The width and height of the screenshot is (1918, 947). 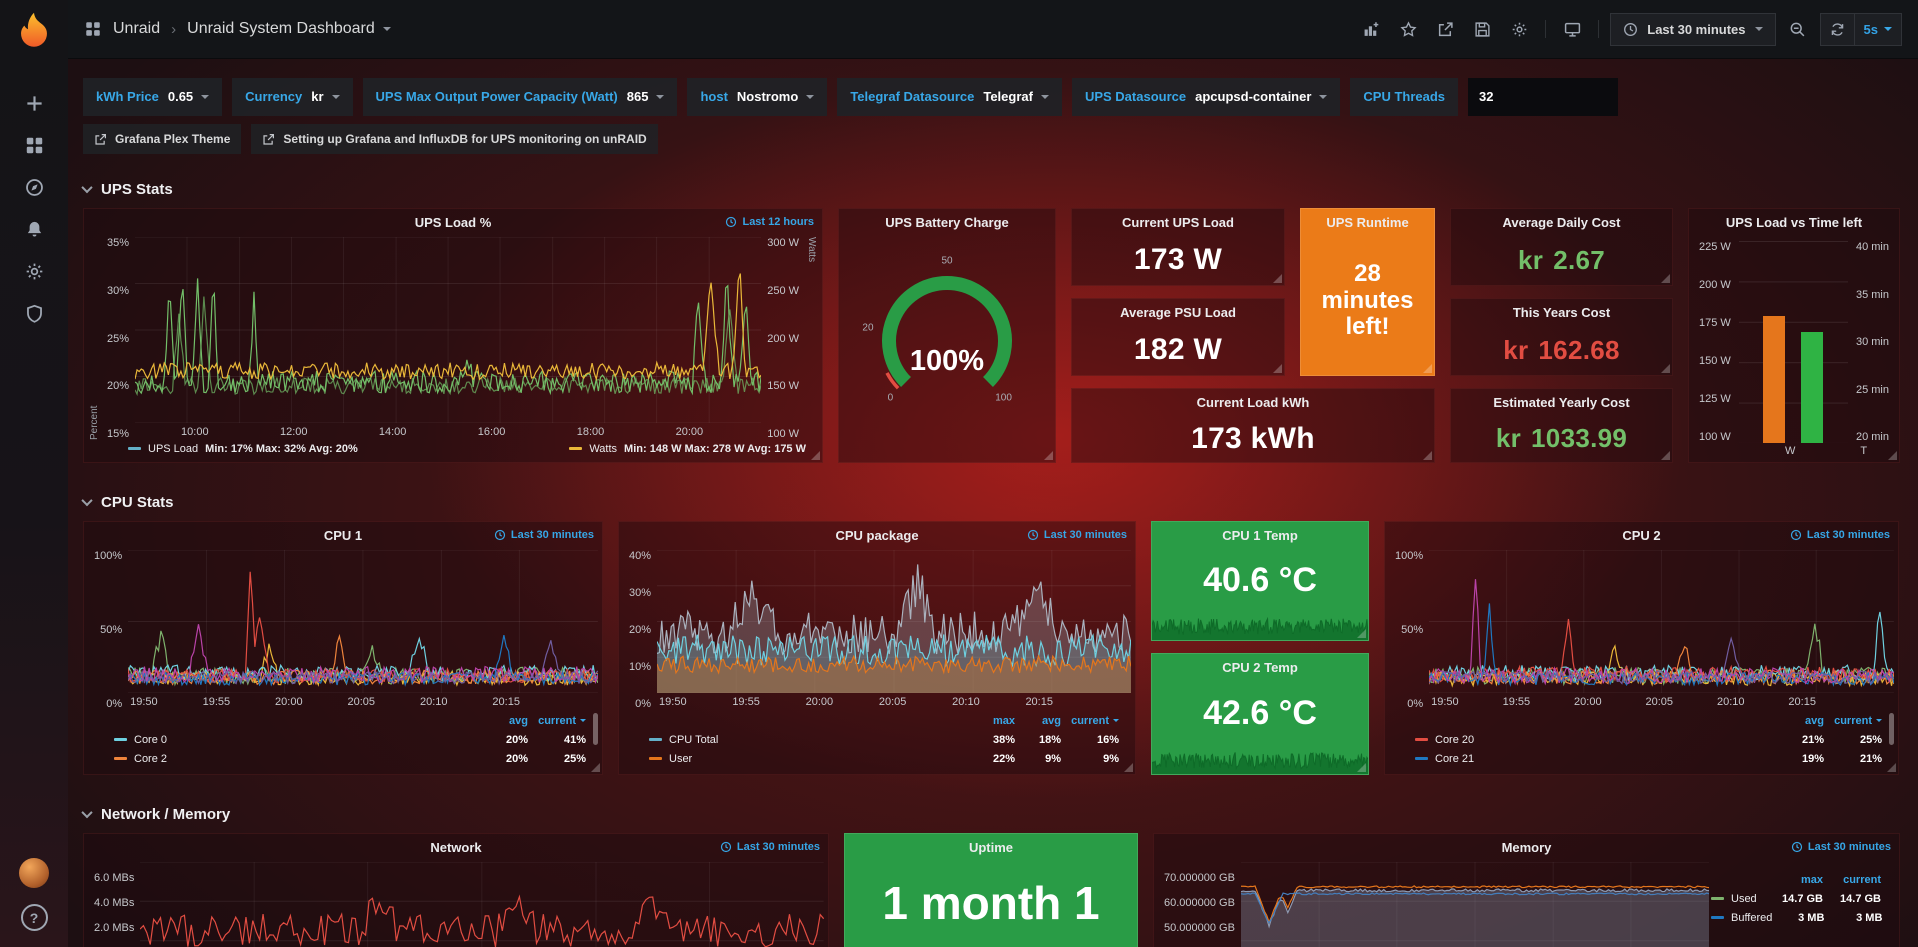 What do you see at coordinates (289, 29) in the screenshot?
I see `dashboard-title: Unraid System Dashboard` at bounding box center [289, 29].